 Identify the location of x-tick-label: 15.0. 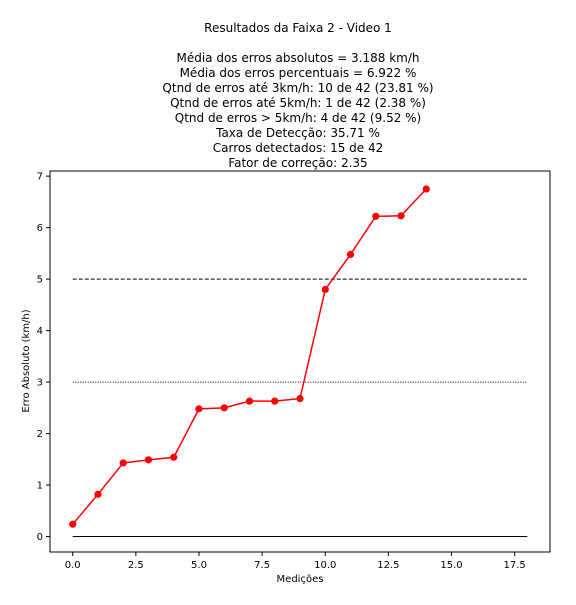
(451, 565).